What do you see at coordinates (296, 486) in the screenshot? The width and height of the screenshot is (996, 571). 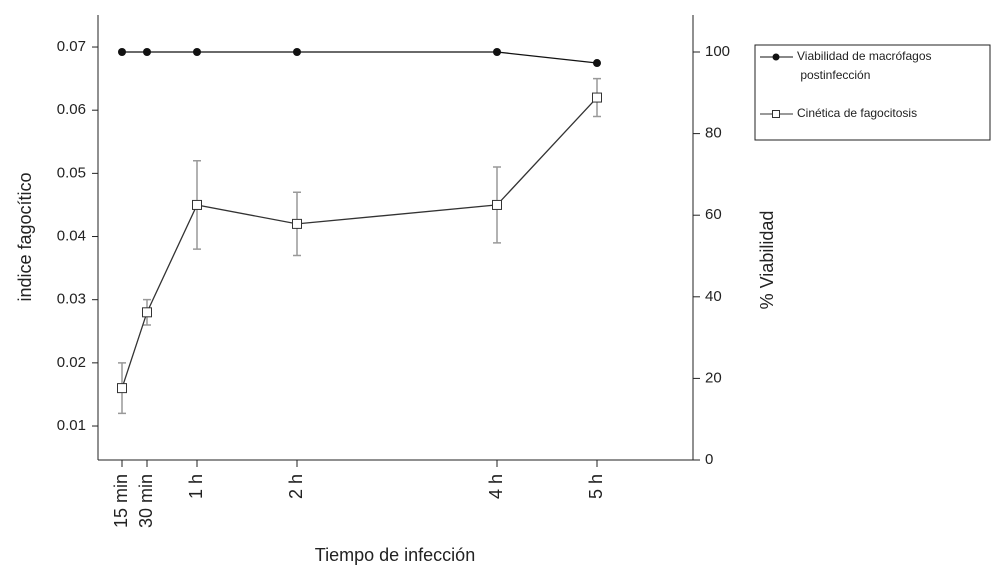 I see `x-tick-label: 2 h` at bounding box center [296, 486].